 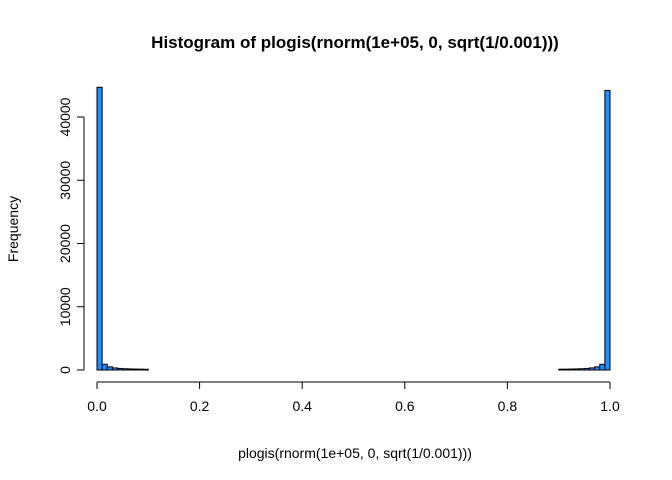 What do you see at coordinates (65, 243) in the screenshot?
I see `y-tick-label: 20000` at bounding box center [65, 243].